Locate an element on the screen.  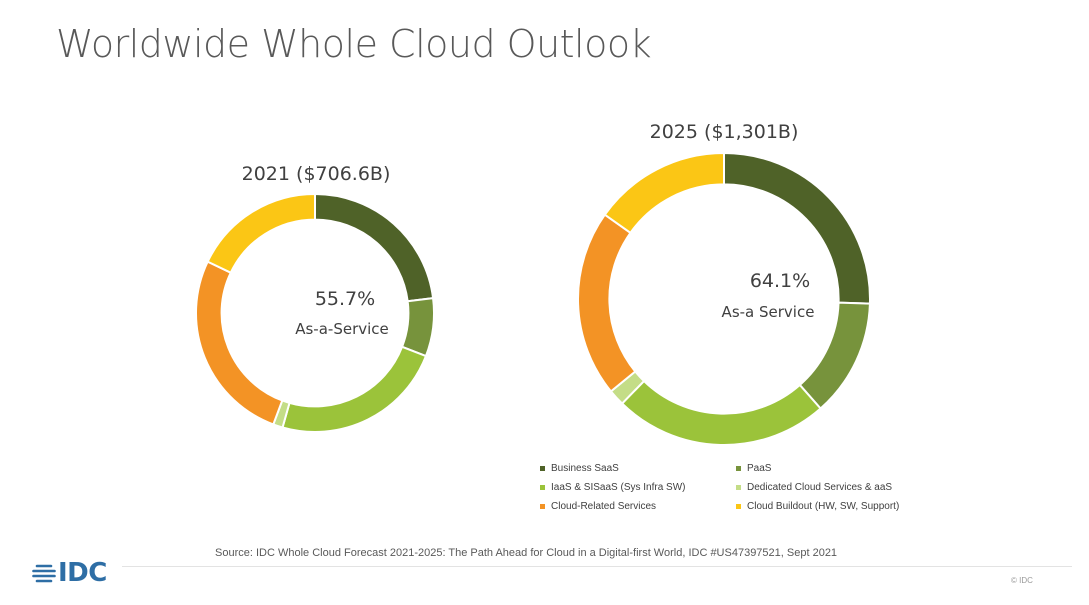
center-label-2025: As-a Service is located at coordinates (768, 312).